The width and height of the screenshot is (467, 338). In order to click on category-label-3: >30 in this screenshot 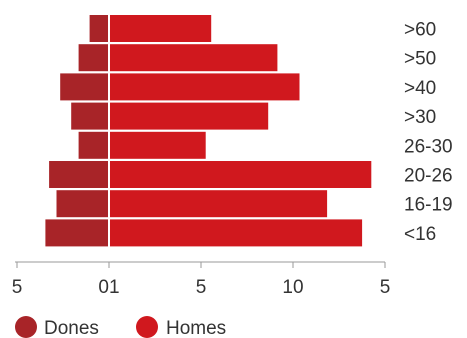, I will do `click(420, 117)`.